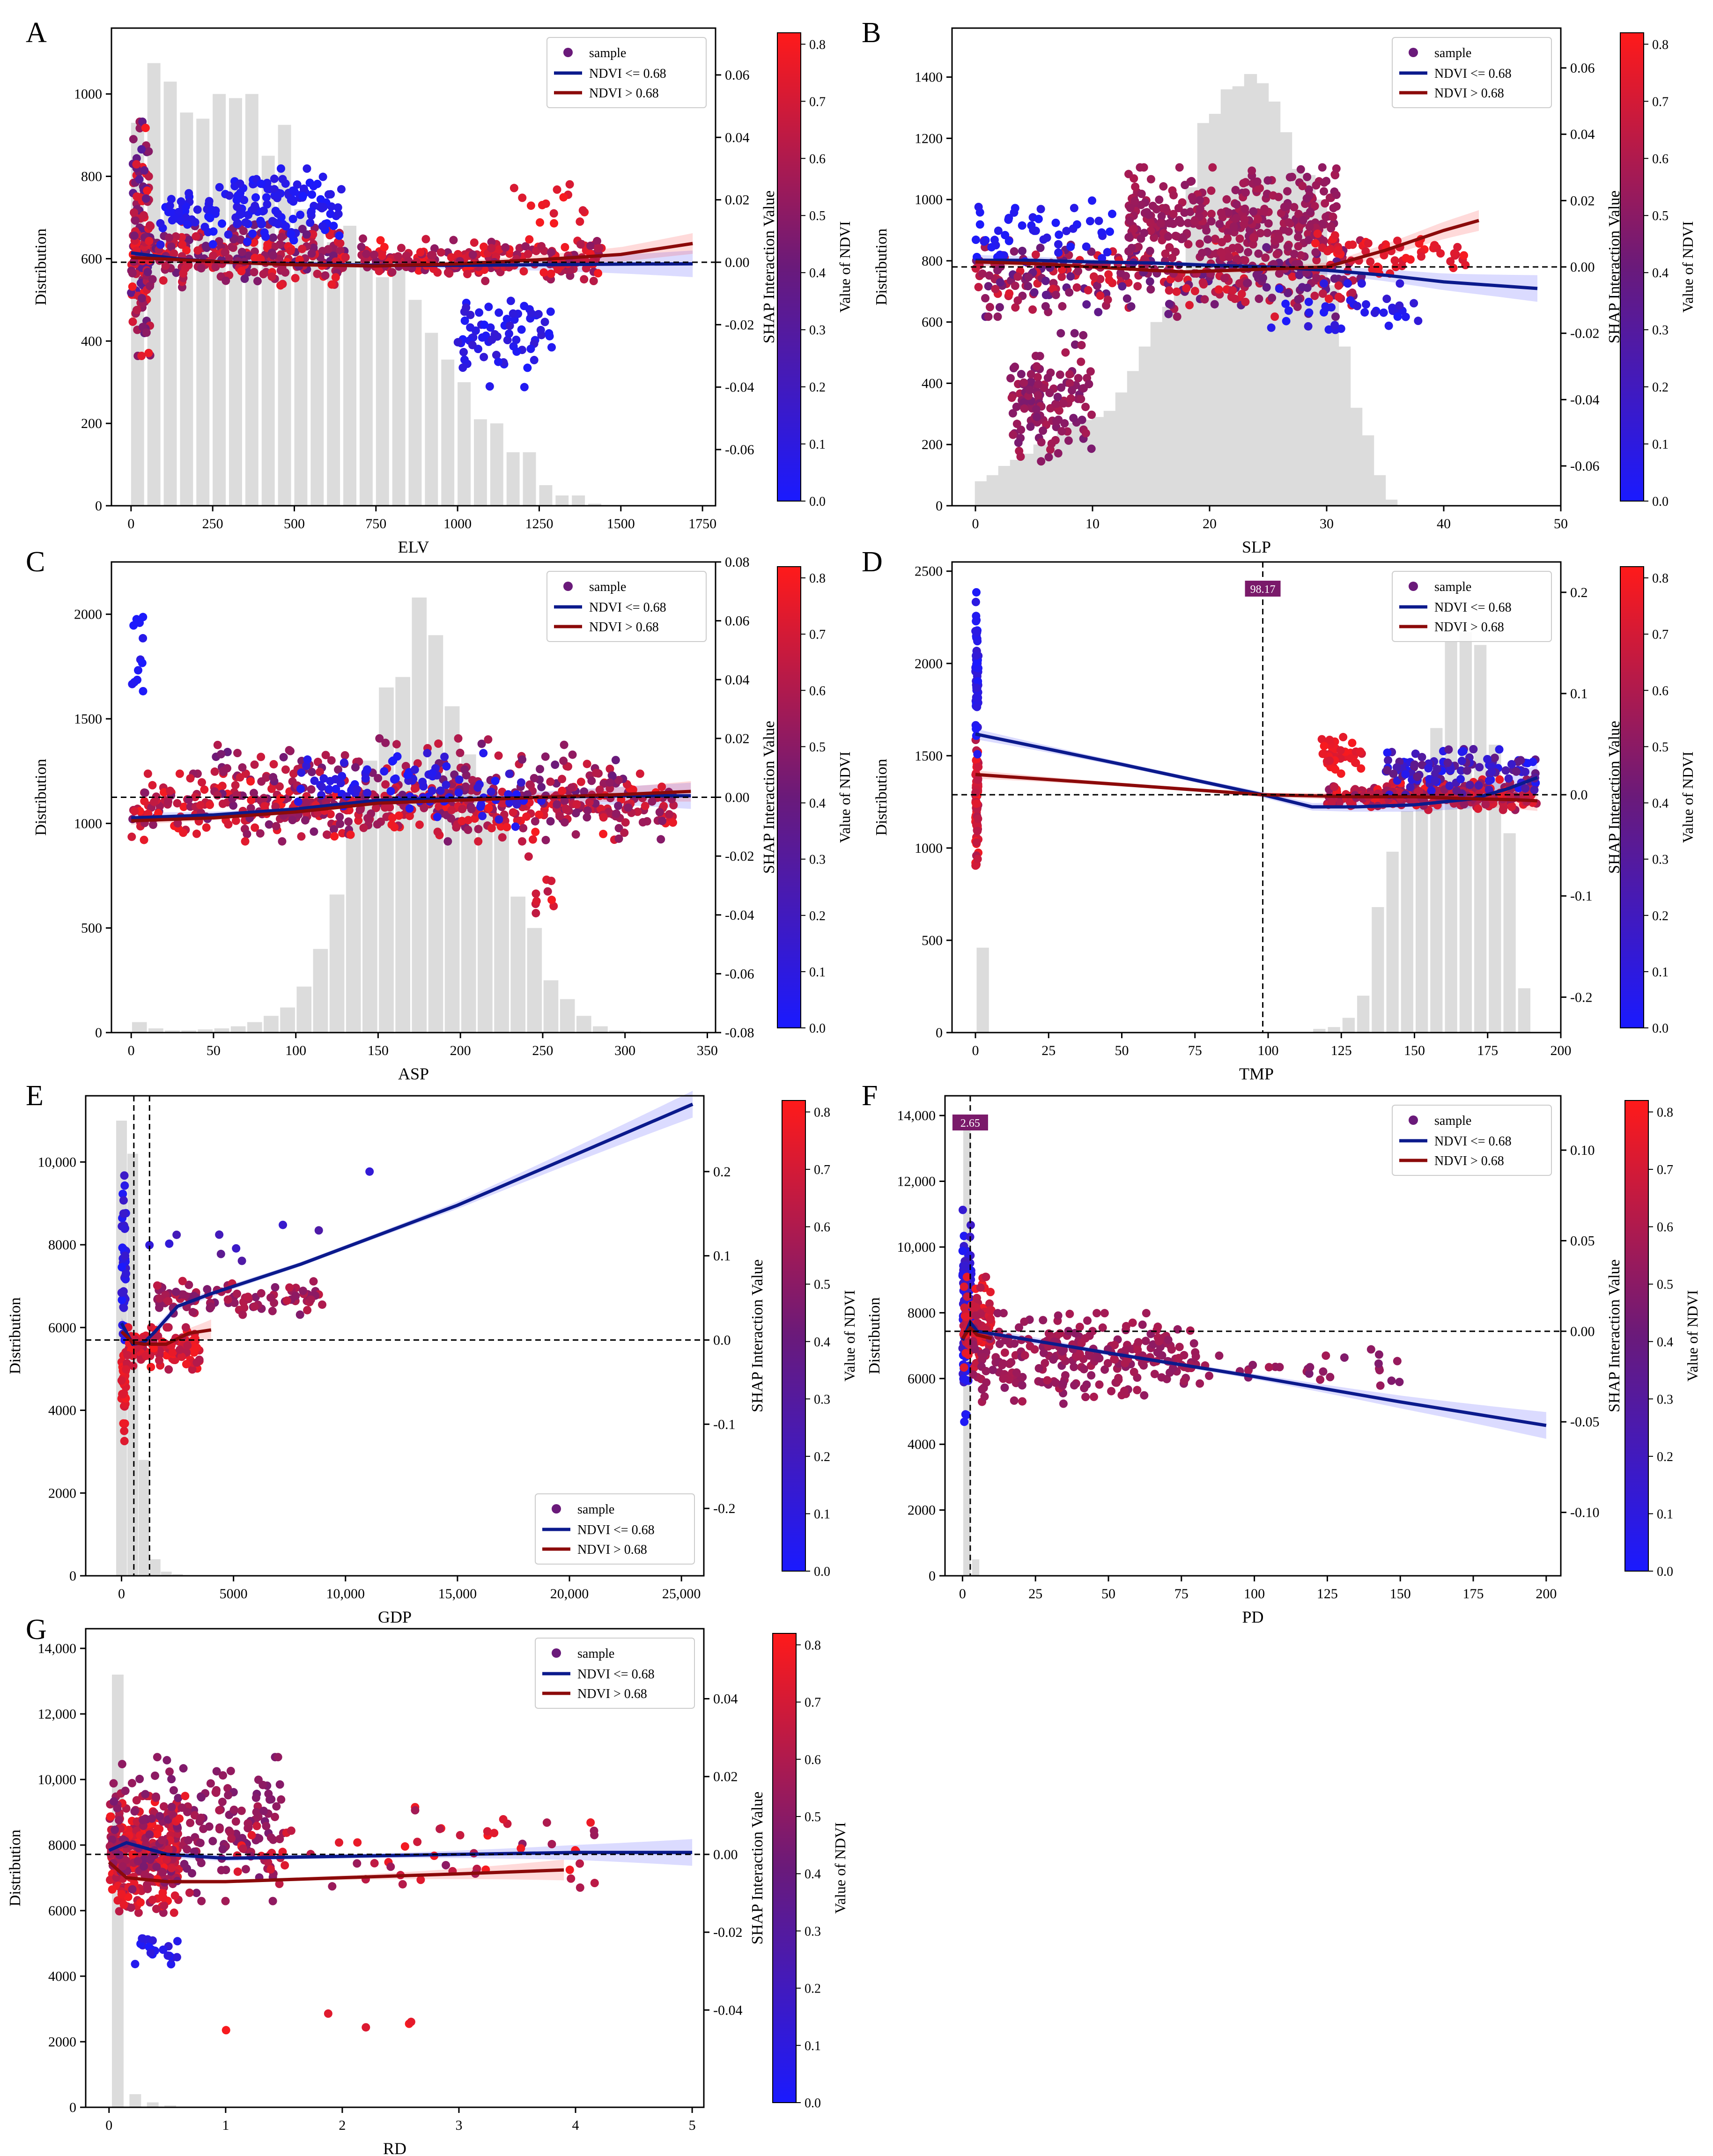  Describe the element at coordinates (1579, 592) in the screenshot. I see `y2-tick-label: 0.2` at that location.